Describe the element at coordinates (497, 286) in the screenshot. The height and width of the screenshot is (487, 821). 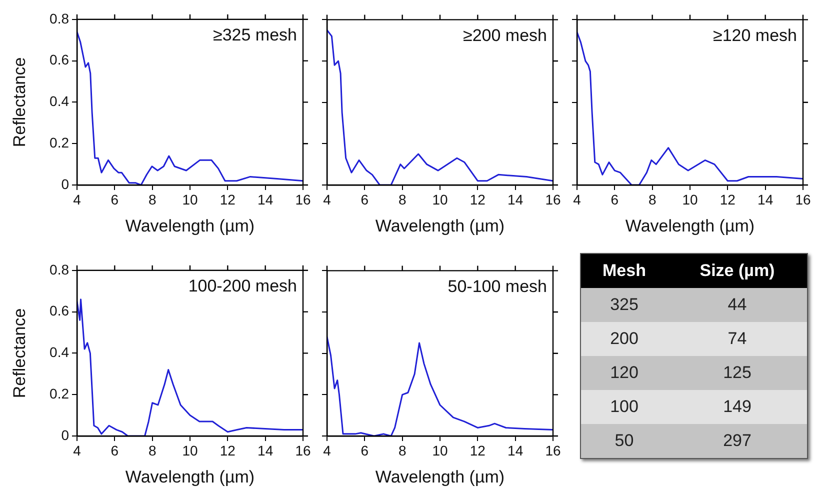
I see `annotation: 50-100 mesh` at that location.